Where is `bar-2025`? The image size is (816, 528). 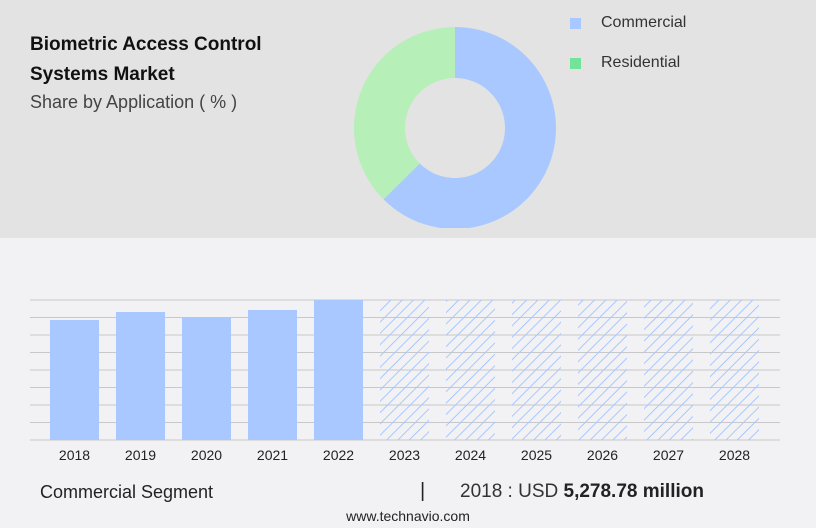
bar-2025 is located at coordinates (536, 370).